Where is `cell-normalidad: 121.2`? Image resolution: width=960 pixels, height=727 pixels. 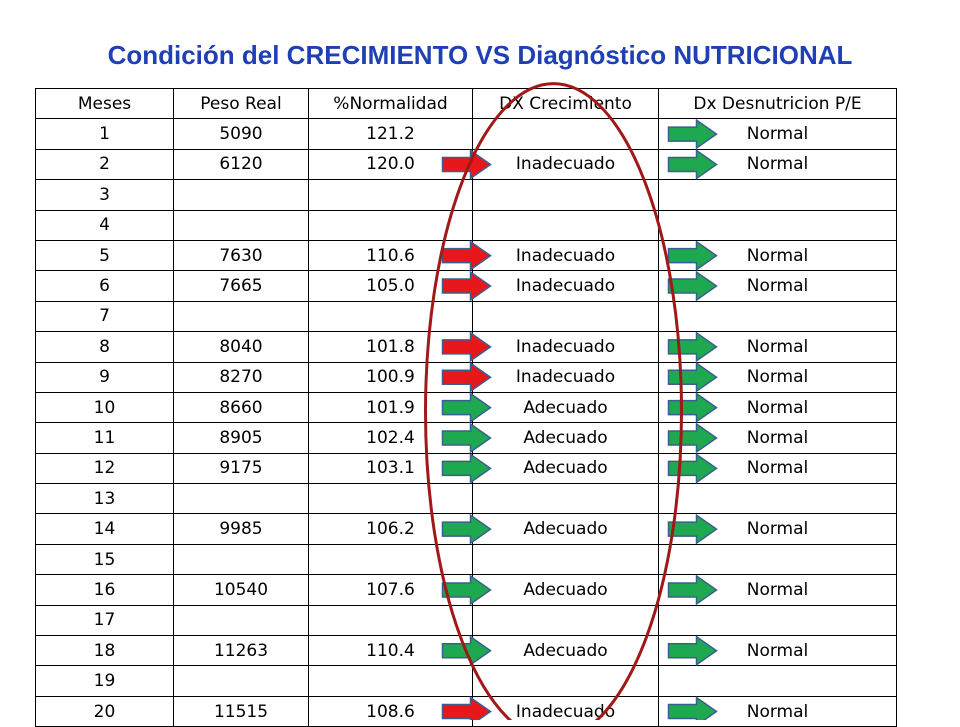 cell-normalidad: 121.2 is located at coordinates (390, 134).